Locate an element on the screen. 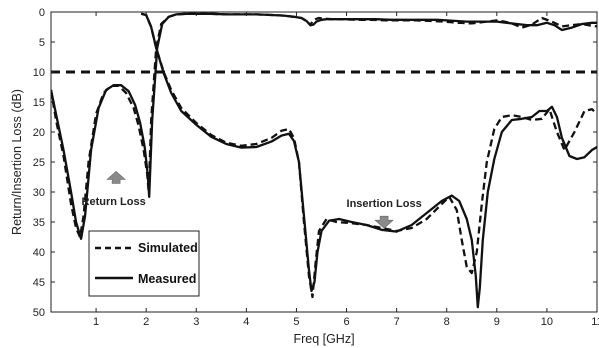 This screenshot has width=599, height=348. x-tick-label: 4 is located at coordinates (246, 322).